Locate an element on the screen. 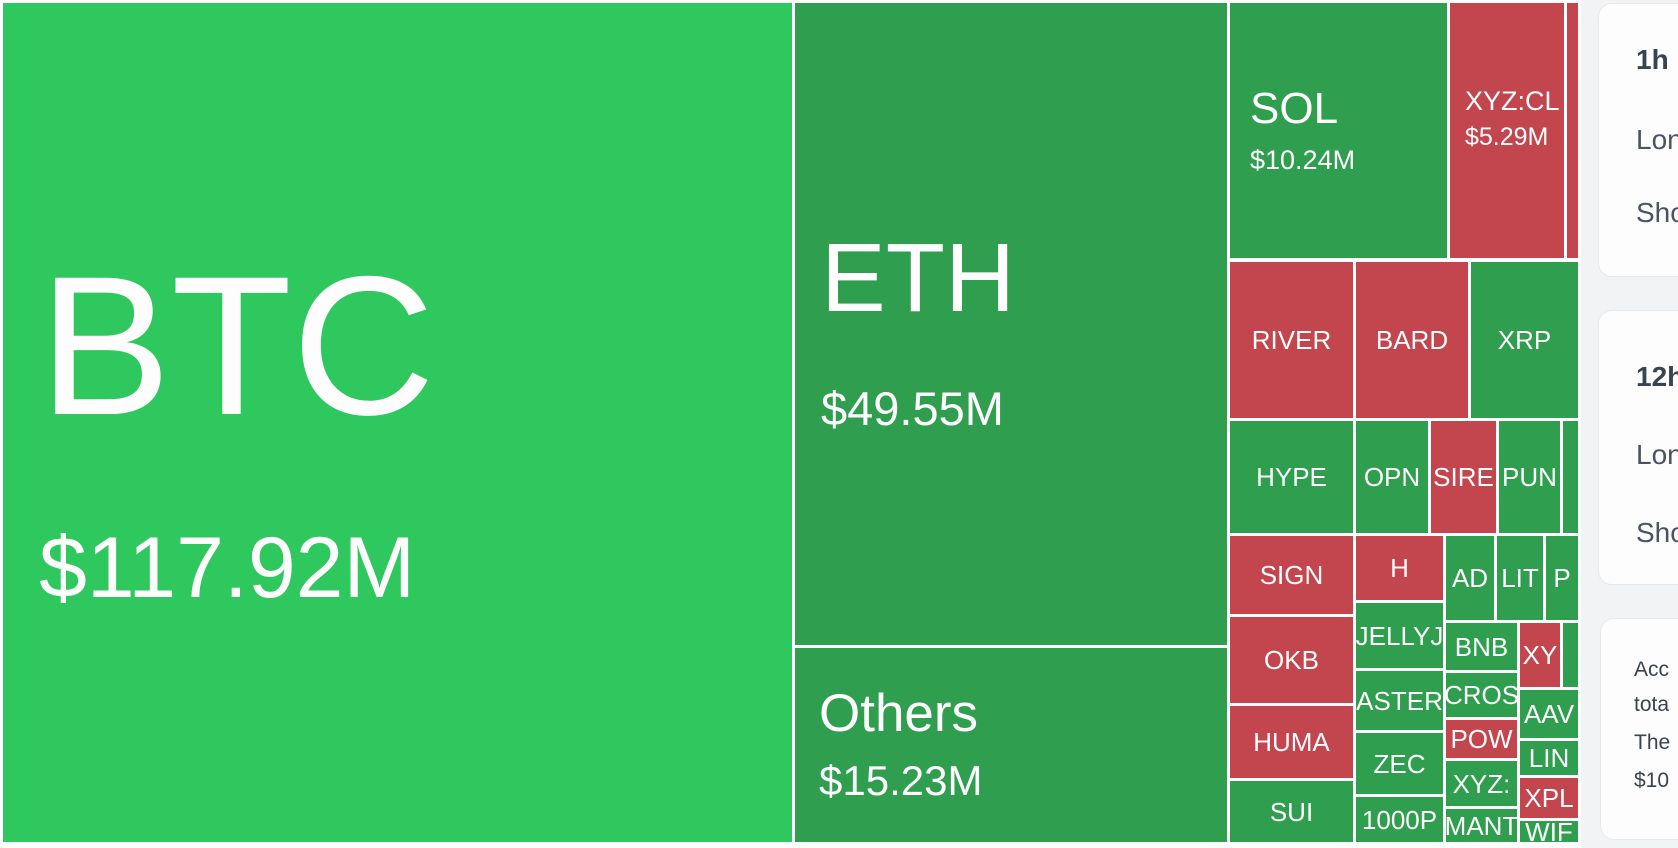 This screenshot has width=1678, height=848. treemap-tile-xyz-cl: XYZ:CL $5.29M is located at coordinates (1507, 130).